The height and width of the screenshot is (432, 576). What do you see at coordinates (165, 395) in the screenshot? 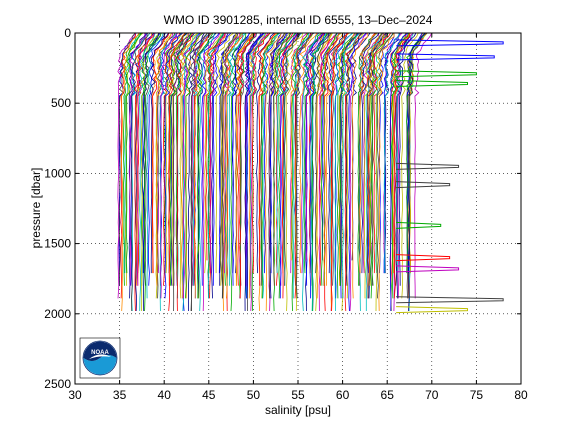
I see `x-tick-label: 40` at bounding box center [165, 395].